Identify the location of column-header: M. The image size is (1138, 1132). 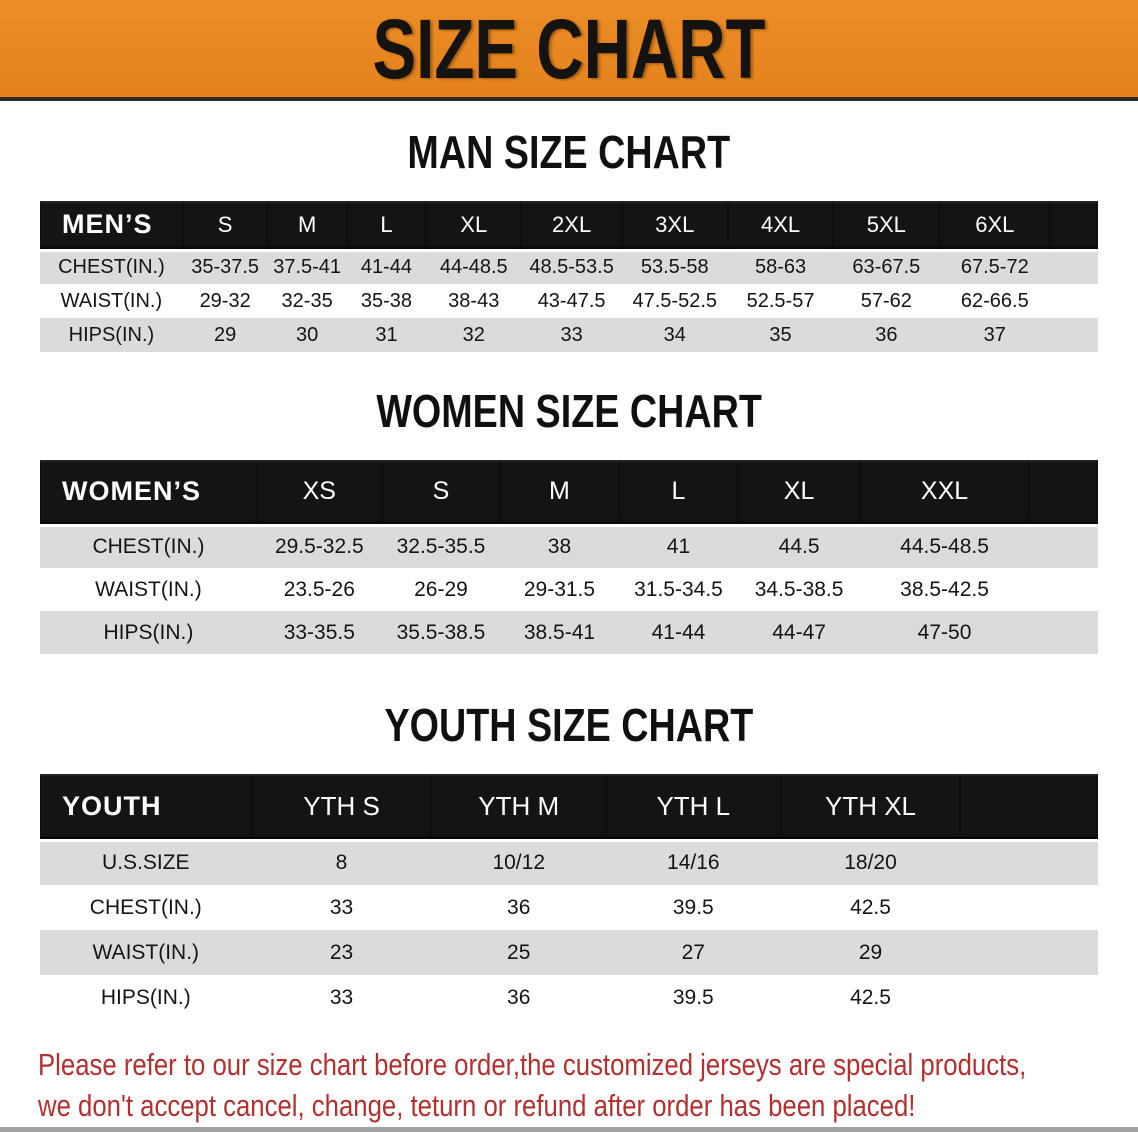
(559, 493).